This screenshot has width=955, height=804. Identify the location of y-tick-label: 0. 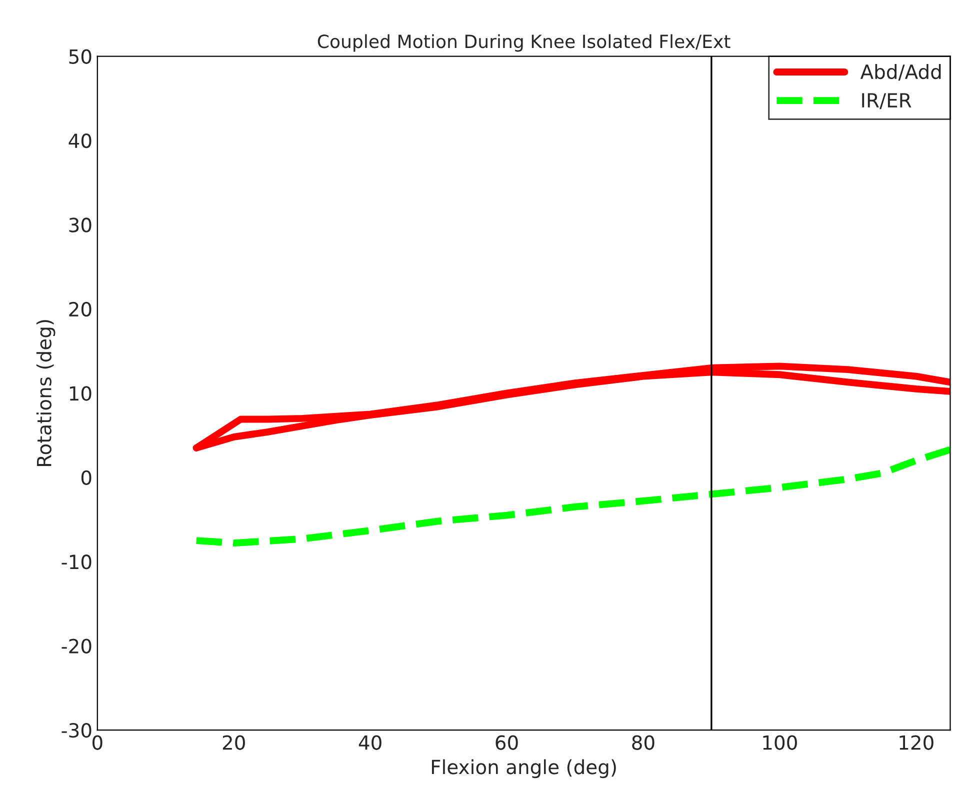
(86, 478).